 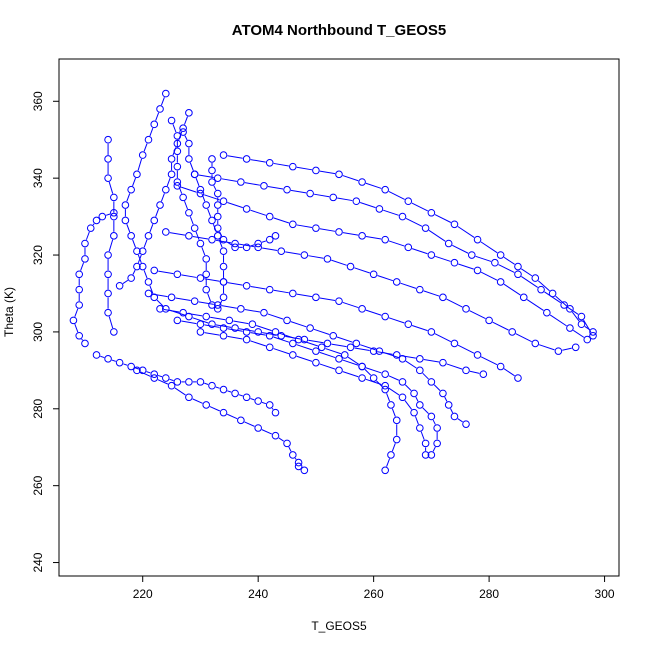 What do you see at coordinates (9, 312) in the screenshot?
I see `y-axis-label: Theta (K)` at bounding box center [9, 312].